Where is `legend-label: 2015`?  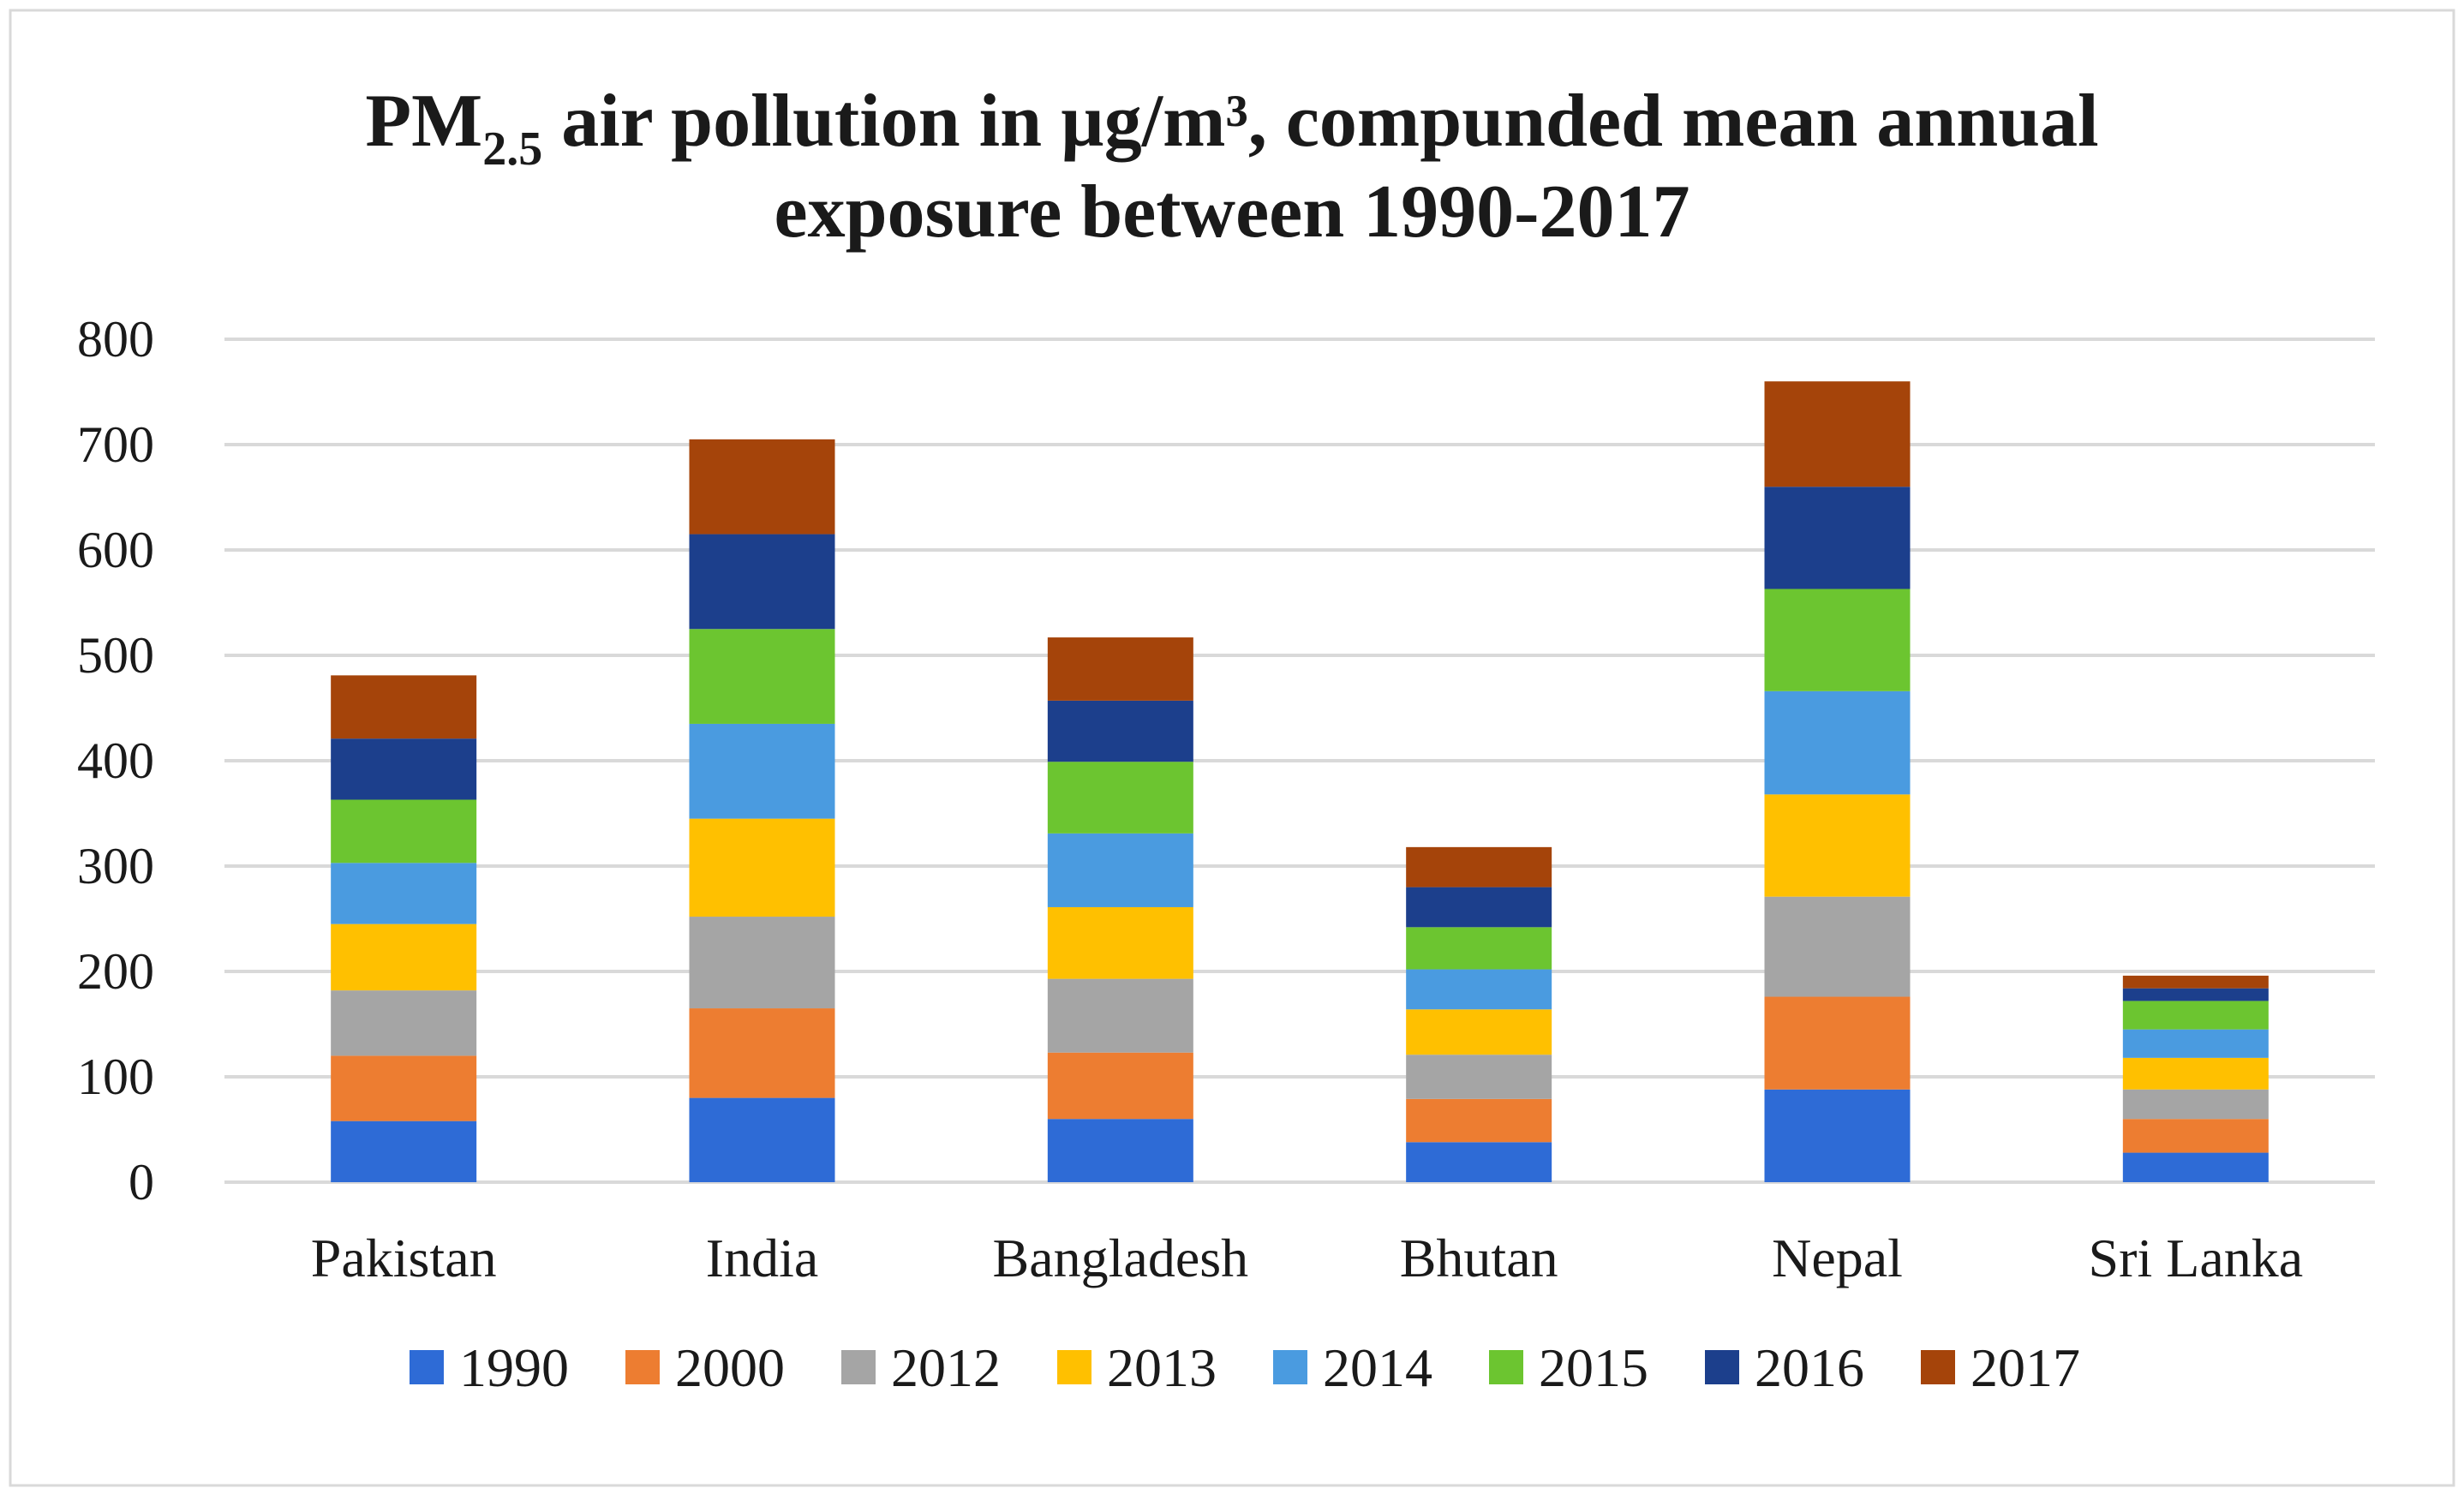 legend-label: 2015 is located at coordinates (1593, 1367).